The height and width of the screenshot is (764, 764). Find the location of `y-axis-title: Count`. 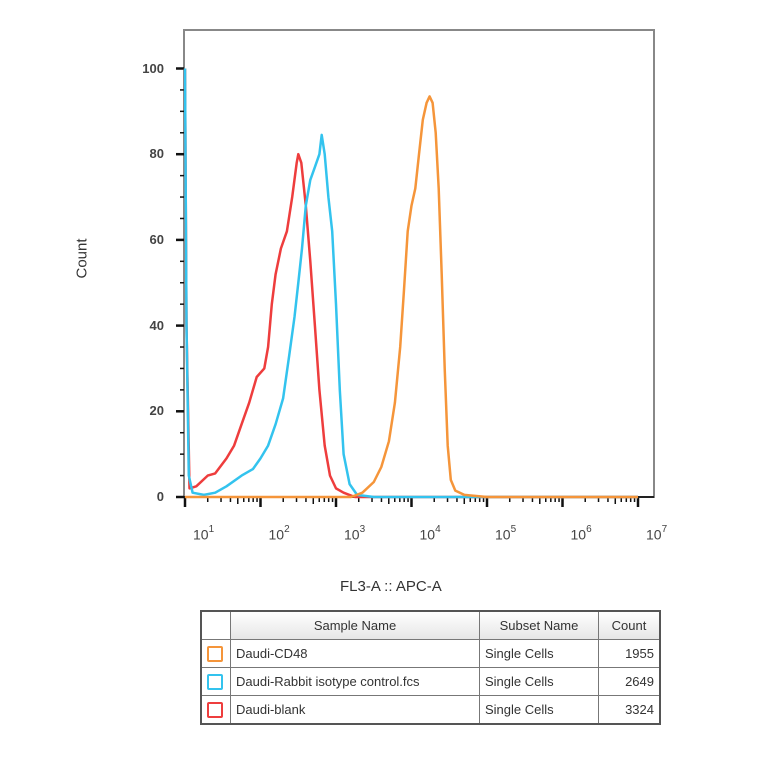

y-axis-title: Count is located at coordinates (82, 258).